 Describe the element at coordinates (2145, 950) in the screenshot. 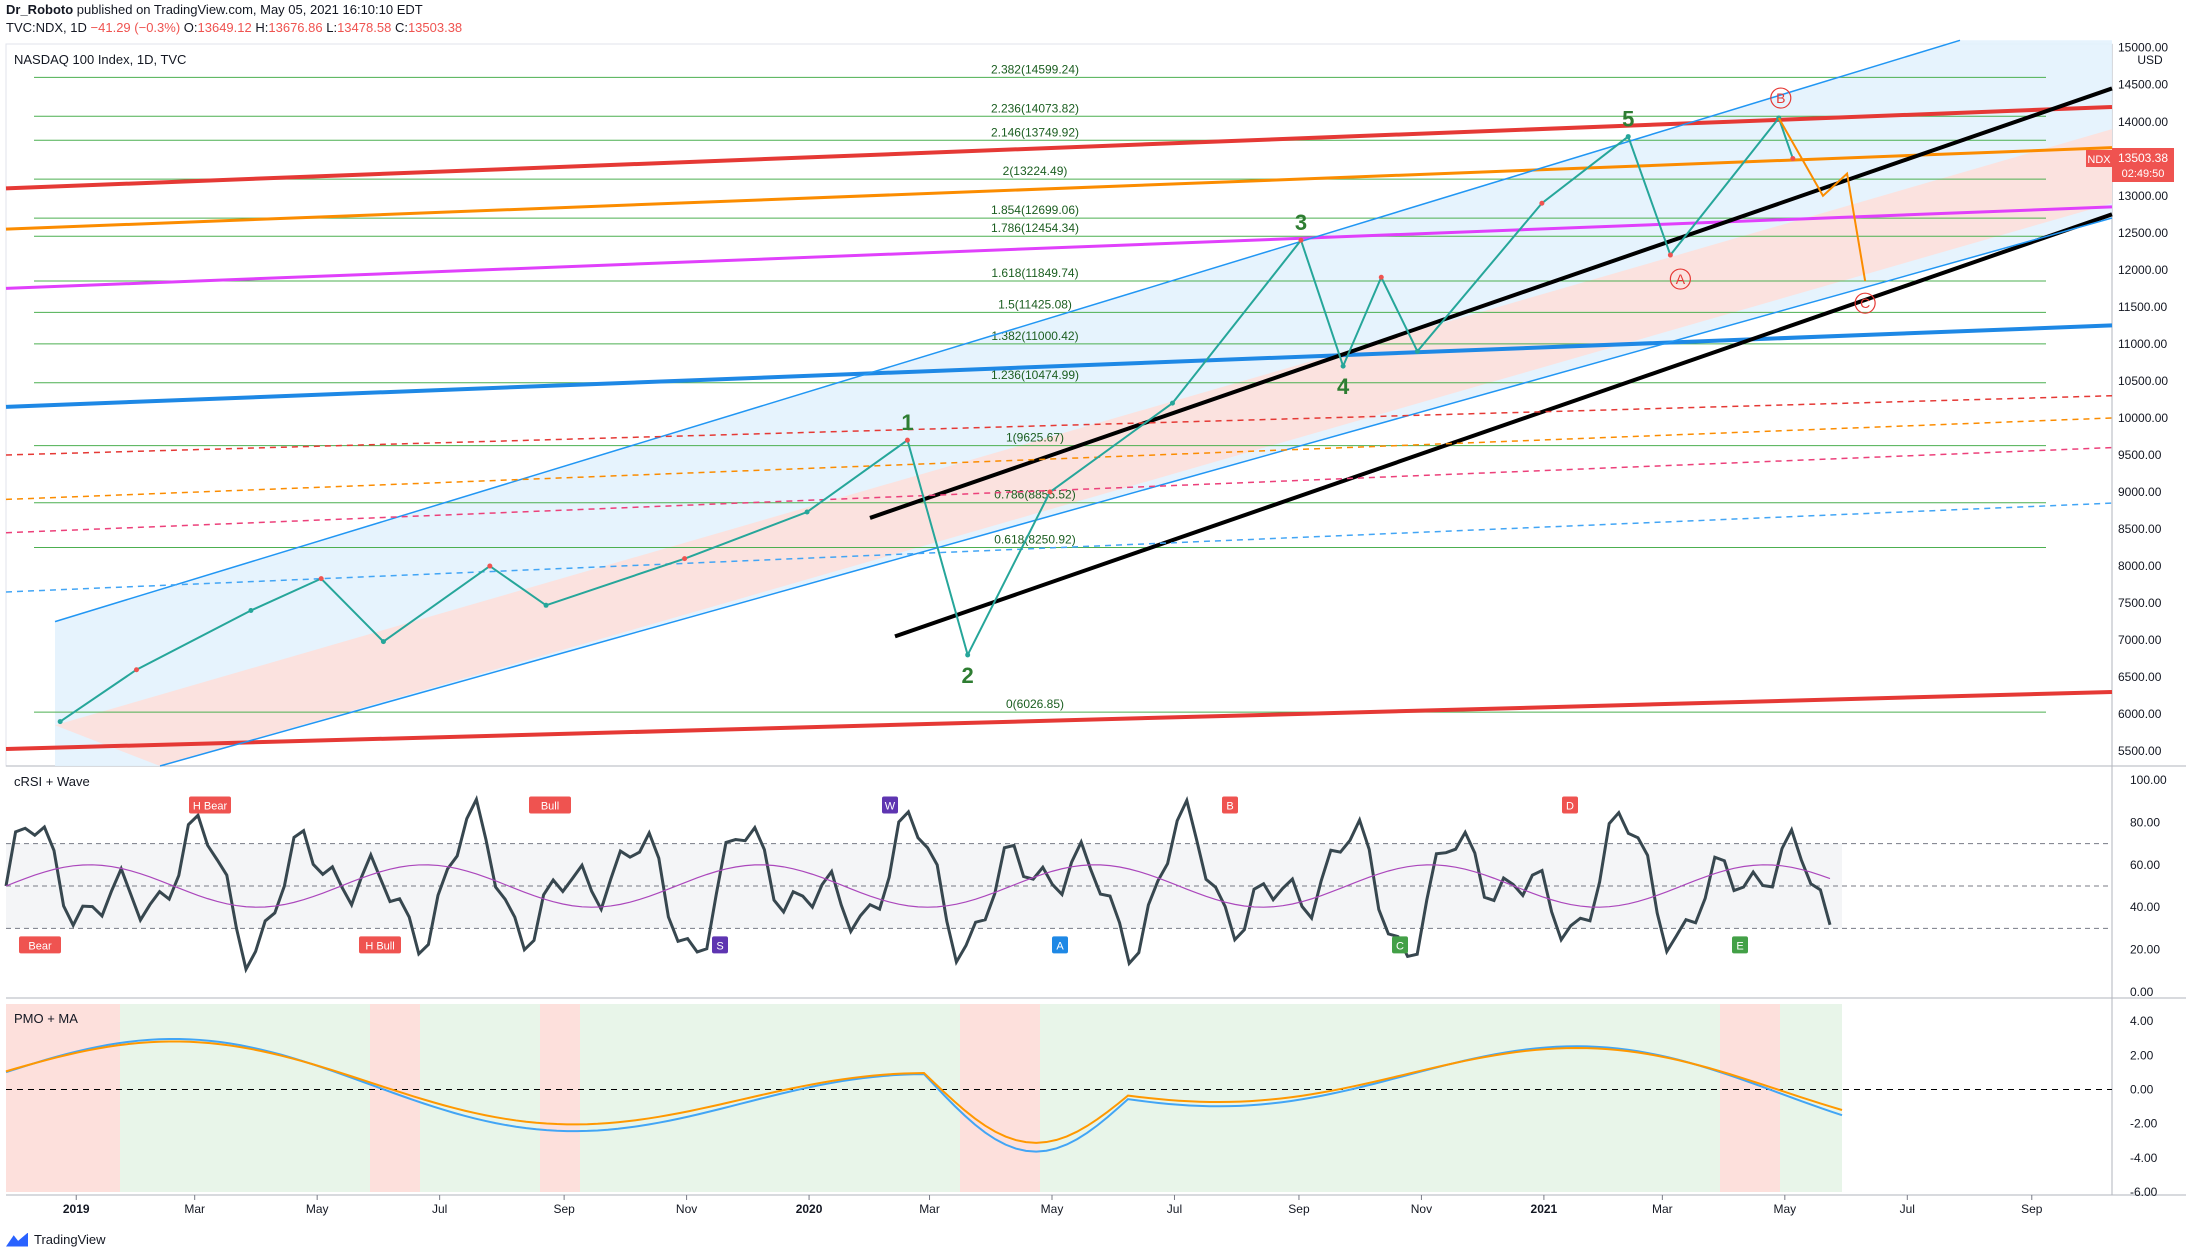

I see `crsi-tick-4: 20.00` at that location.